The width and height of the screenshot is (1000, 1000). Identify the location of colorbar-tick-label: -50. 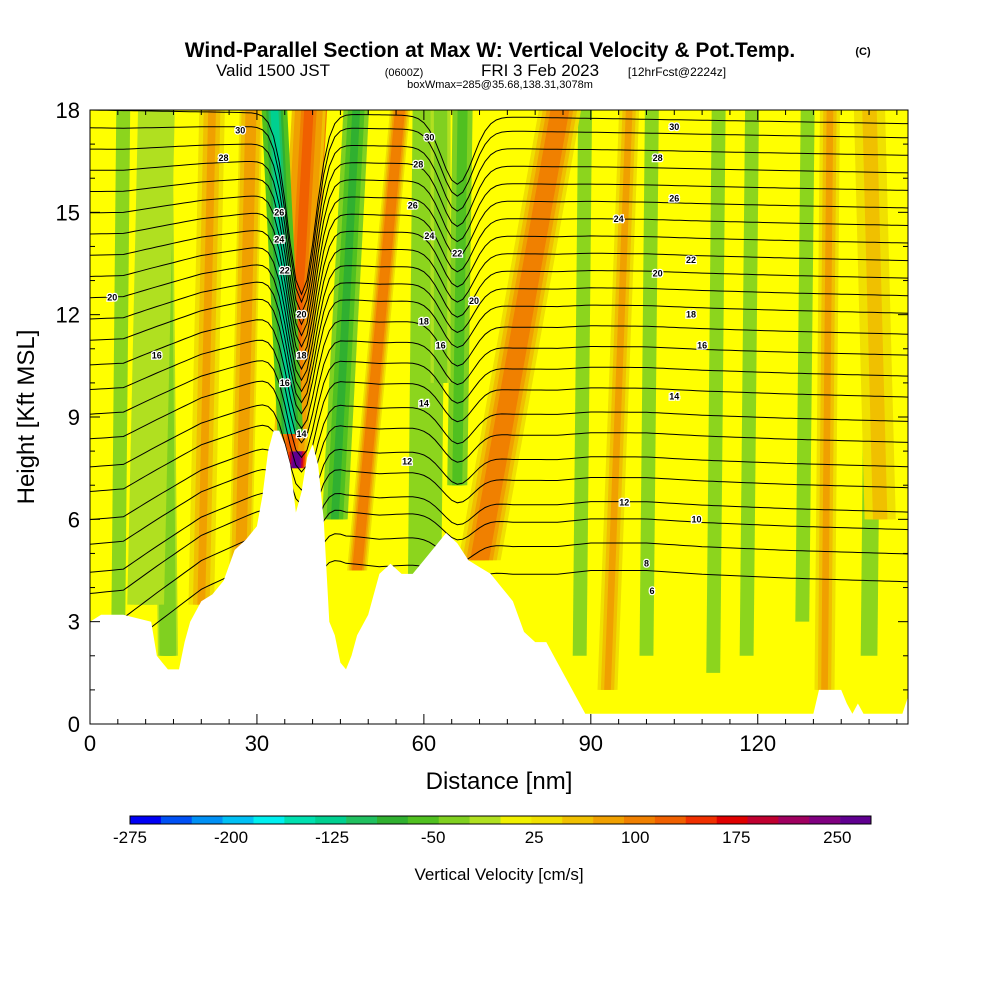
(433, 837).